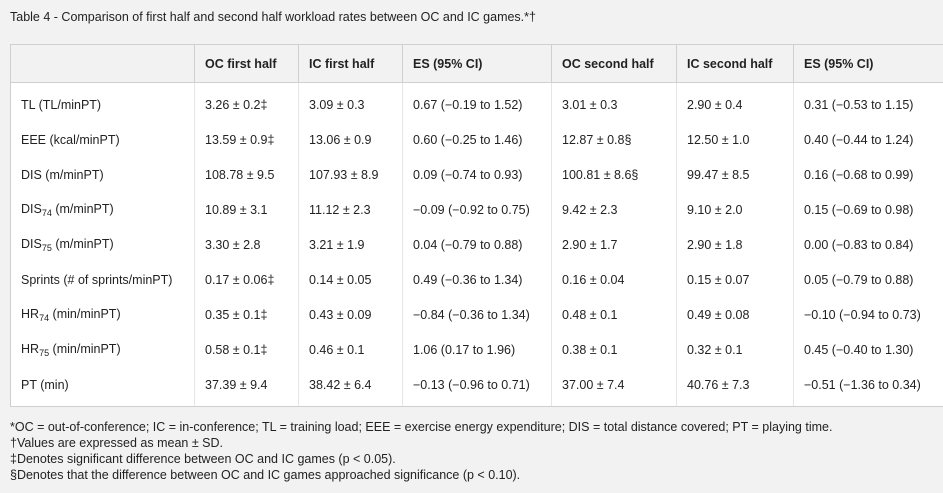 The width and height of the screenshot is (943, 493). What do you see at coordinates (614, 279) in the screenshot?
I see `table-cell: 0.16 ± 0.04` at bounding box center [614, 279].